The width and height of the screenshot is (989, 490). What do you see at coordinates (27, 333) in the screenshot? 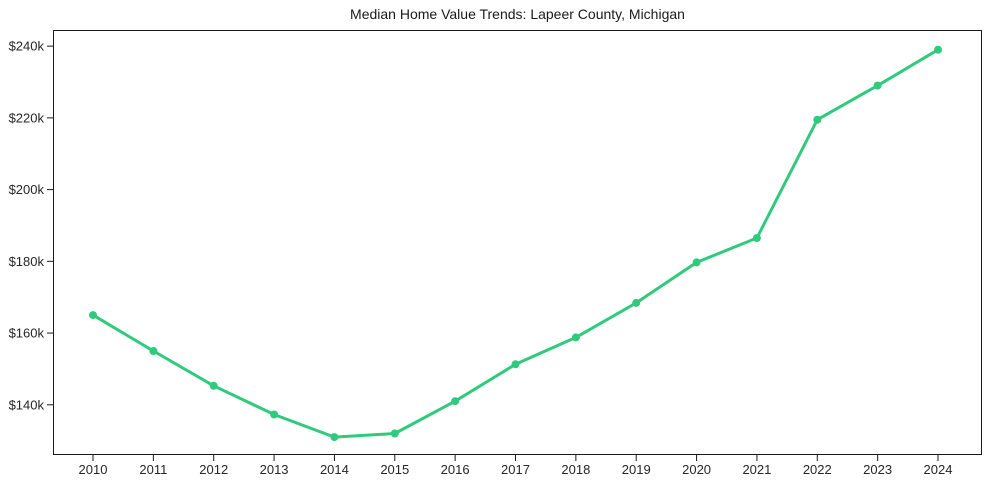
I see `y-axis-tick-label: $160k` at bounding box center [27, 333].